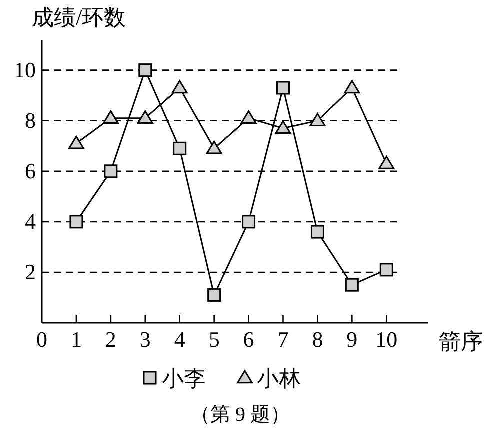 Image resolution: width=491 pixels, height=446 pixels. I want to click on y-tick-label: 8, so click(30, 120).